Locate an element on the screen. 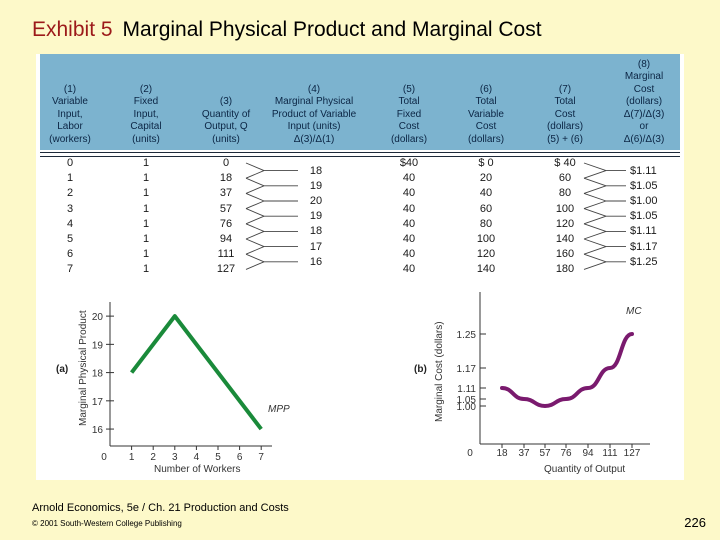 The image size is (720, 540). table-cell-tvc: $ 0 is located at coordinates (486, 163).